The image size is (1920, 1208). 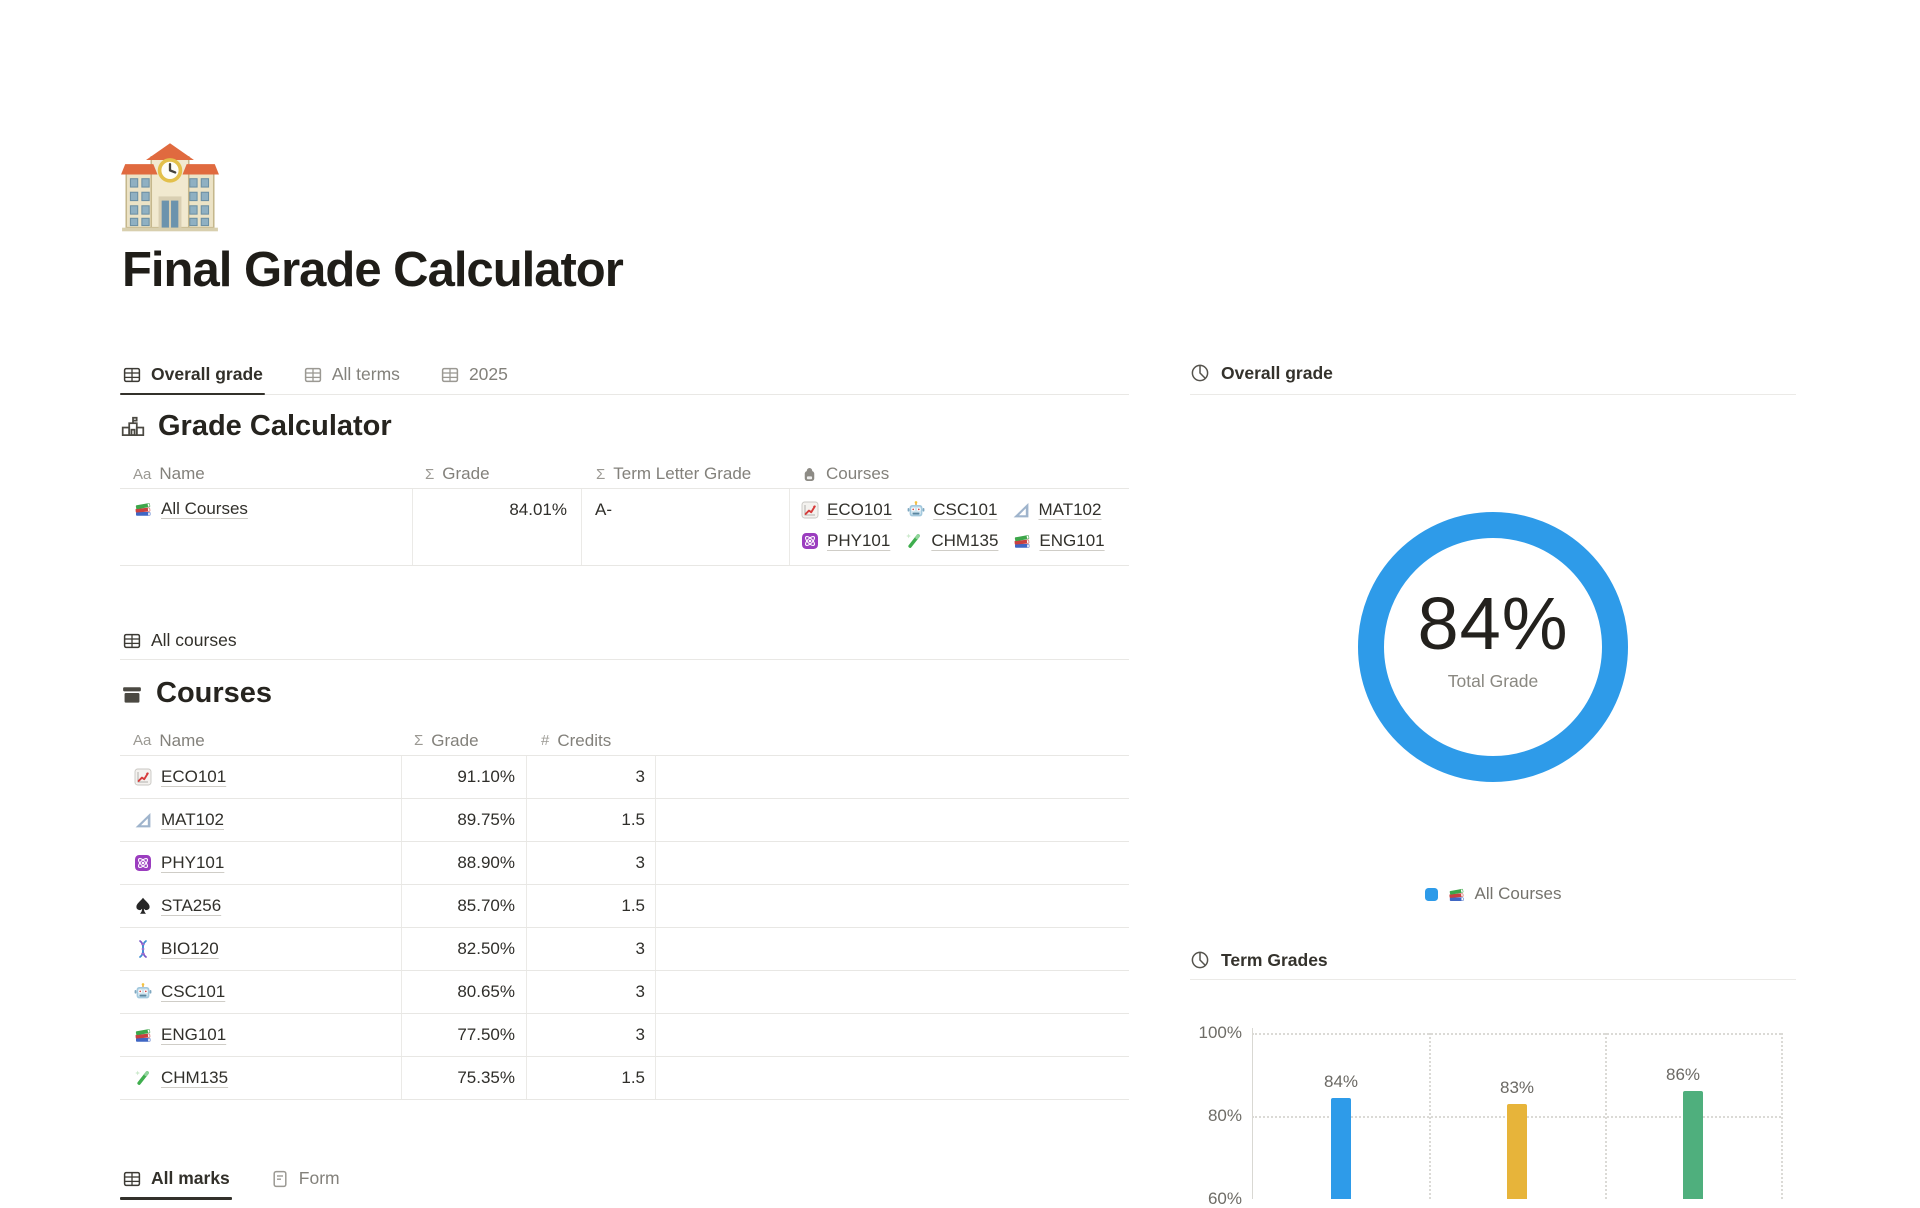 I want to click on name-cell: All Courses, so click(x=266, y=527).